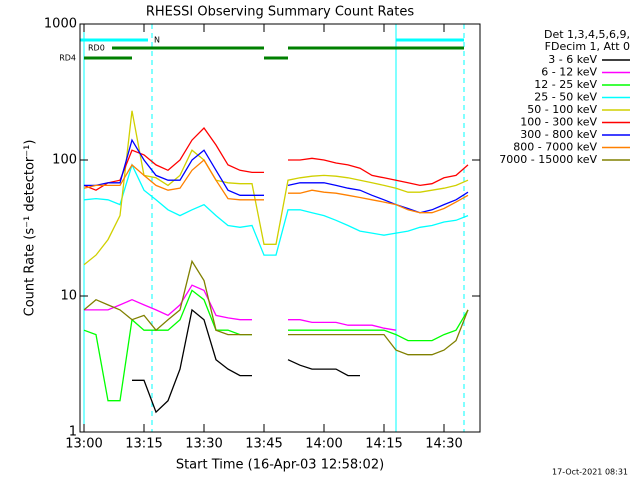  What do you see at coordinates (565, 97) in the screenshot?
I see `legend-label: 25 - 50 keV` at bounding box center [565, 97].